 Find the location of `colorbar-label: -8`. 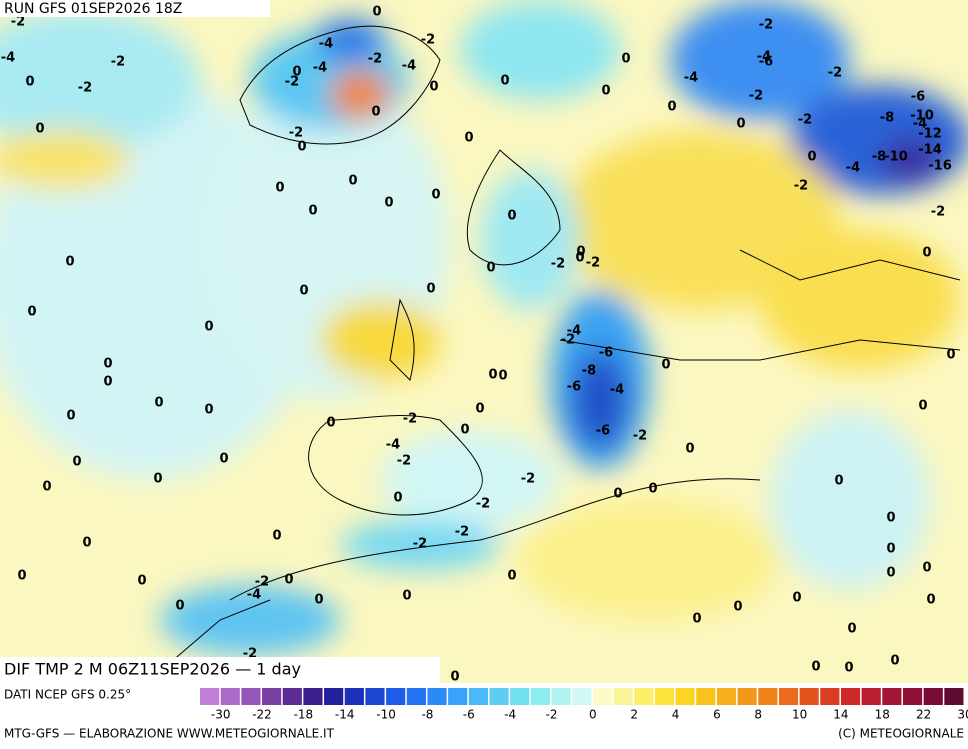

colorbar-label: -8 is located at coordinates (427, 715).